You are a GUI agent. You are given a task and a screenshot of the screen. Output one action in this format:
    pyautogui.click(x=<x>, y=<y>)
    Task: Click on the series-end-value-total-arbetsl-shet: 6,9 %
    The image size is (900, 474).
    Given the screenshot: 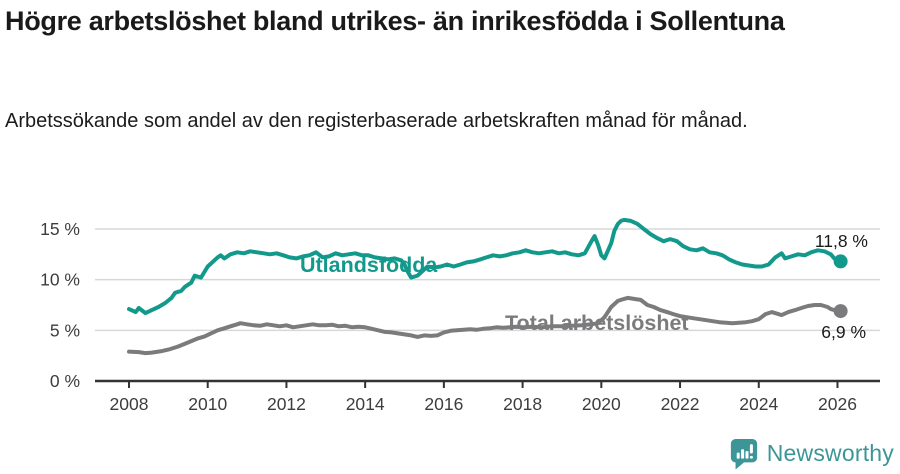 What is the action you would take?
    pyautogui.click(x=843, y=332)
    